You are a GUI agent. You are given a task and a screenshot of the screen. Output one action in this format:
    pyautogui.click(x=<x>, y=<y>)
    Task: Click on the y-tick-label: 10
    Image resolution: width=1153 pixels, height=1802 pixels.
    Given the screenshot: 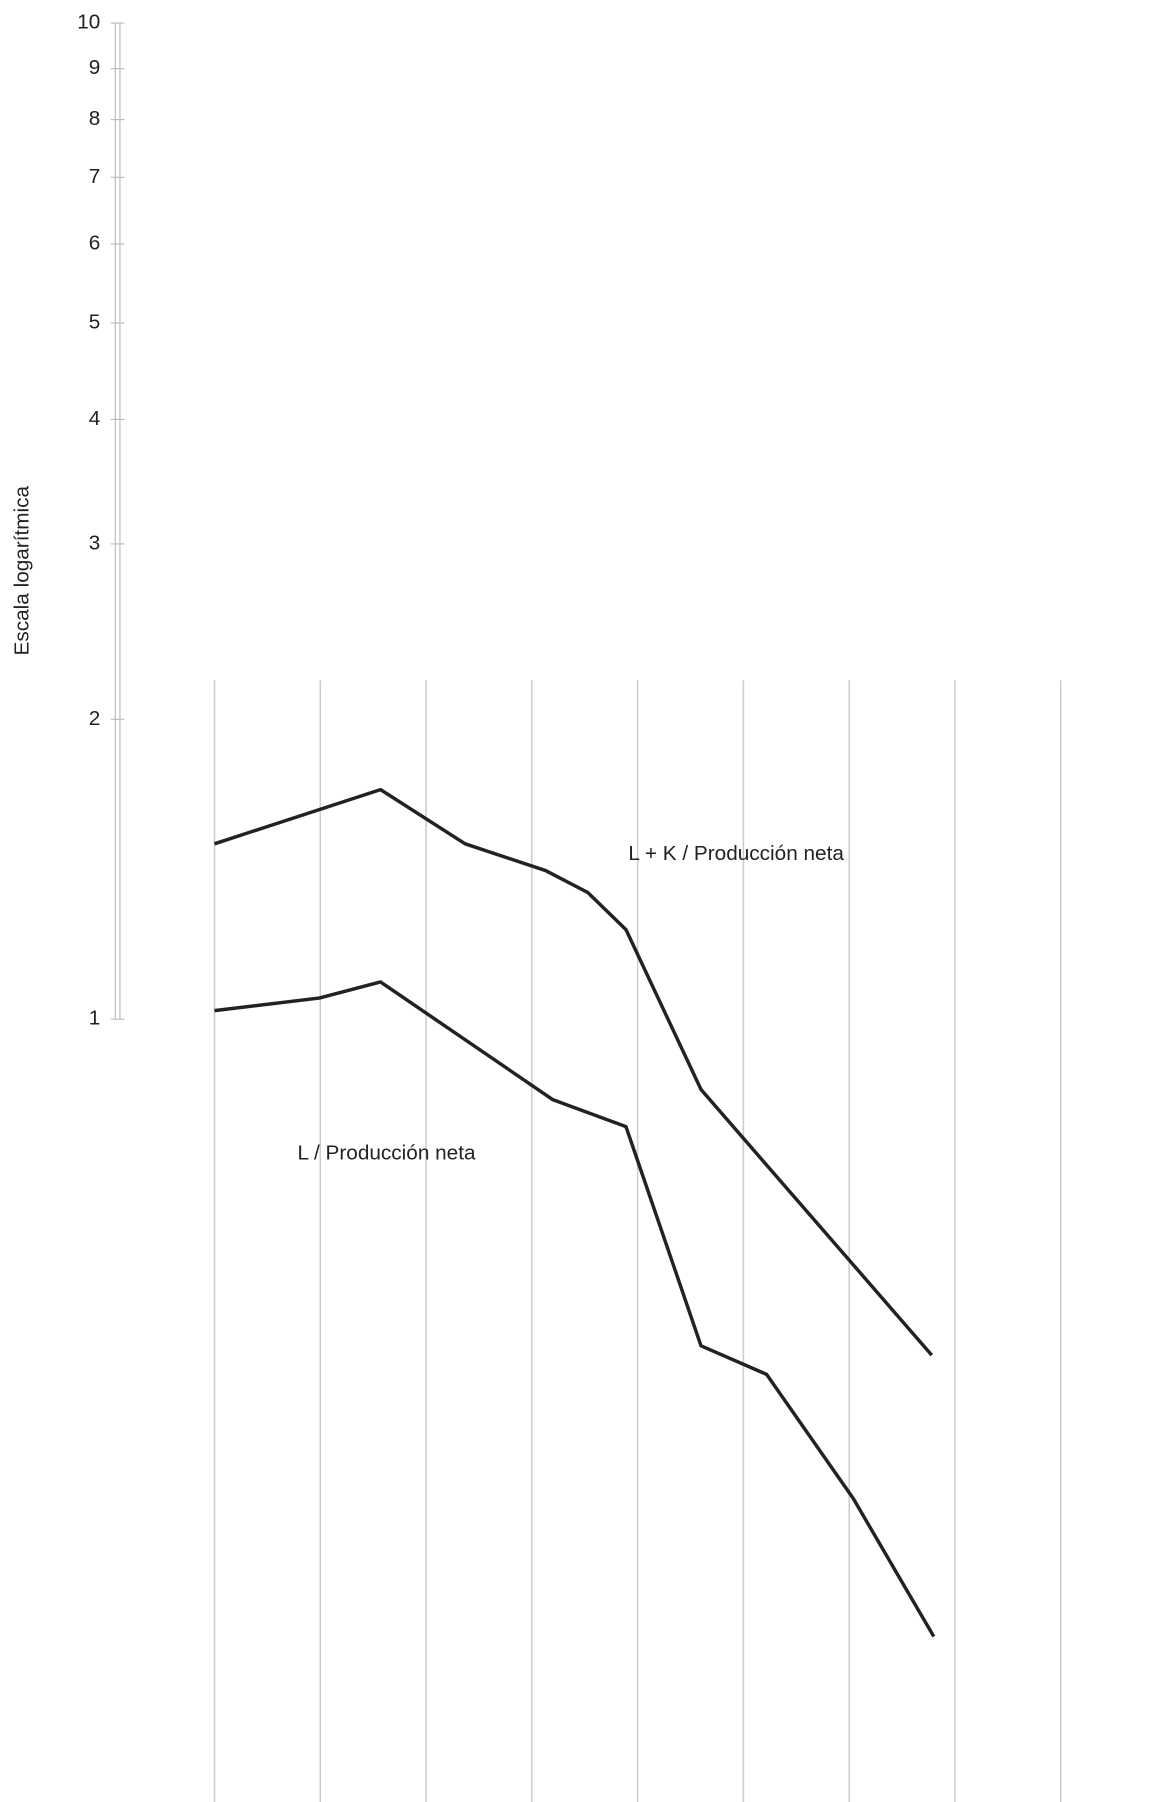 What is the action you would take?
    pyautogui.click(x=88, y=22)
    